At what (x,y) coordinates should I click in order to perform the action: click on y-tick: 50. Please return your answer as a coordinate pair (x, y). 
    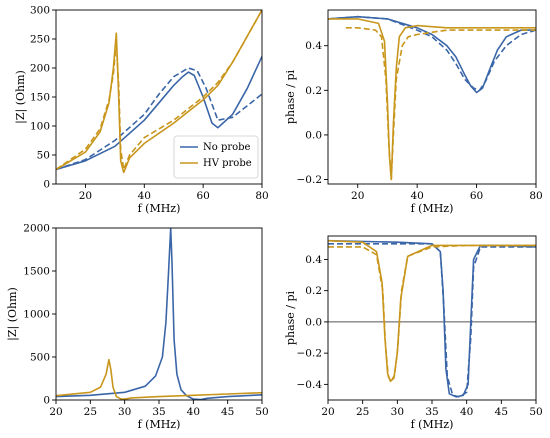
    Looking at the image, I should click on (46, 156).